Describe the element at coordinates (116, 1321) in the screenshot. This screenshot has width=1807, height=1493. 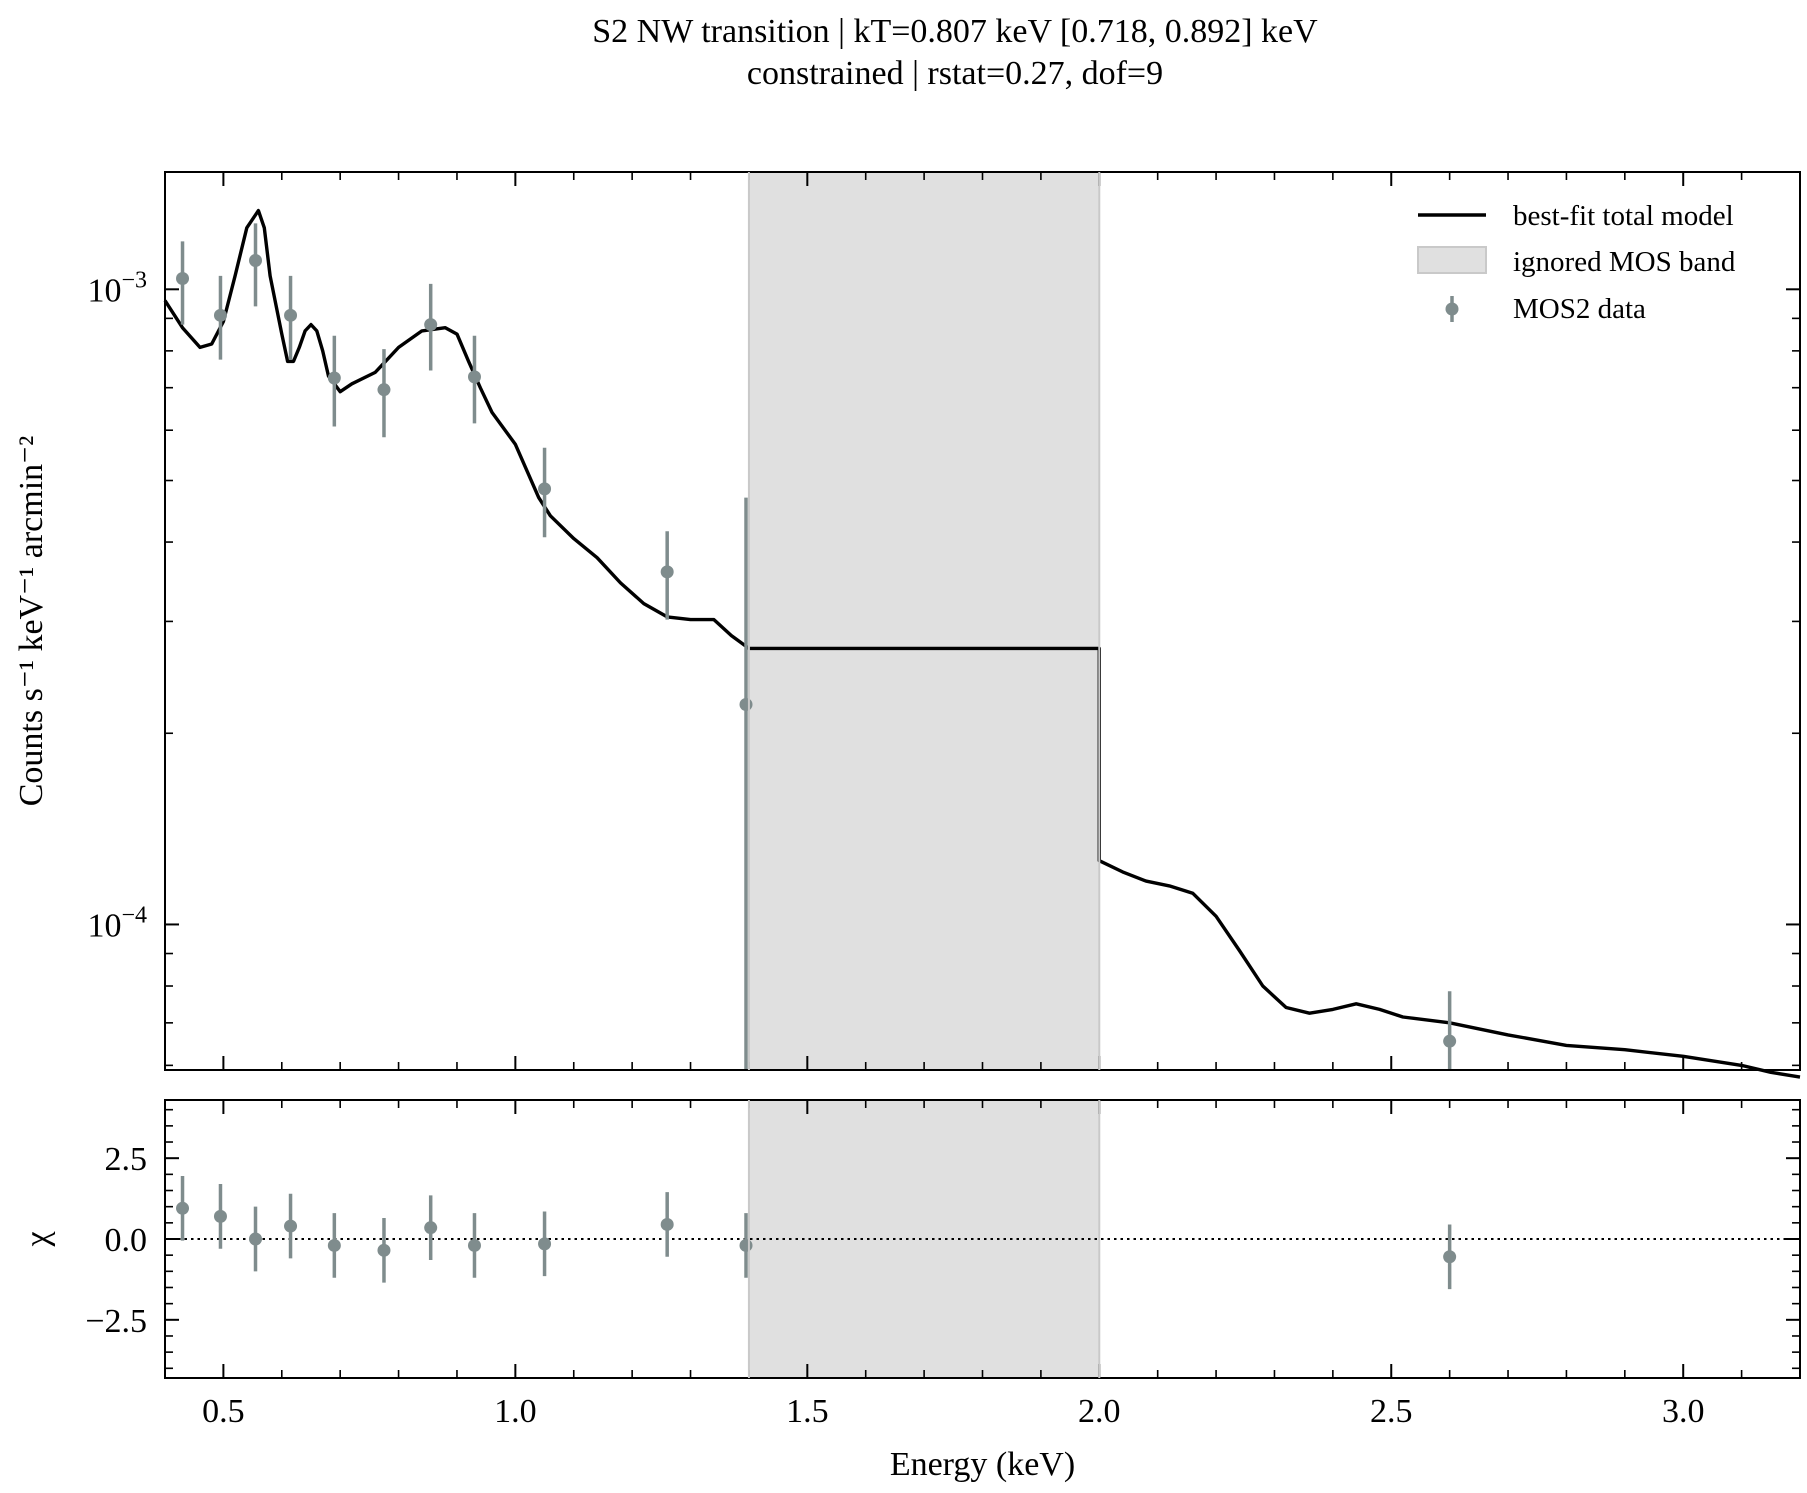
I see `residual-ytick-label: −2.5` at that location.